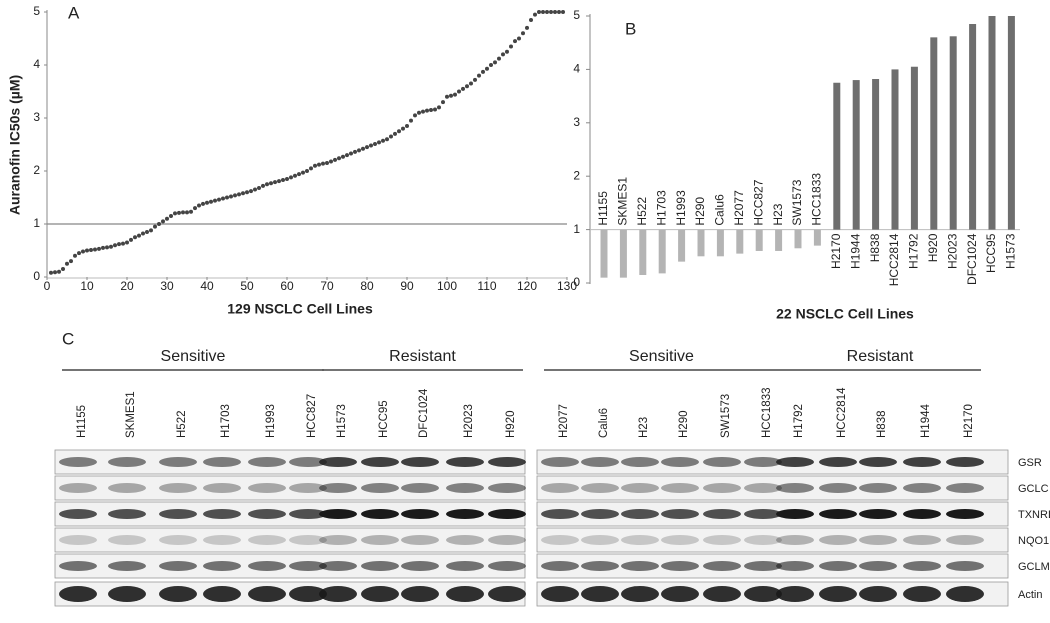 The height and width of the screenshot is (623, 1050). Describe the element at coordinates (247, 286) in the screenshot. I see `x-tick-label: 50` at that location.